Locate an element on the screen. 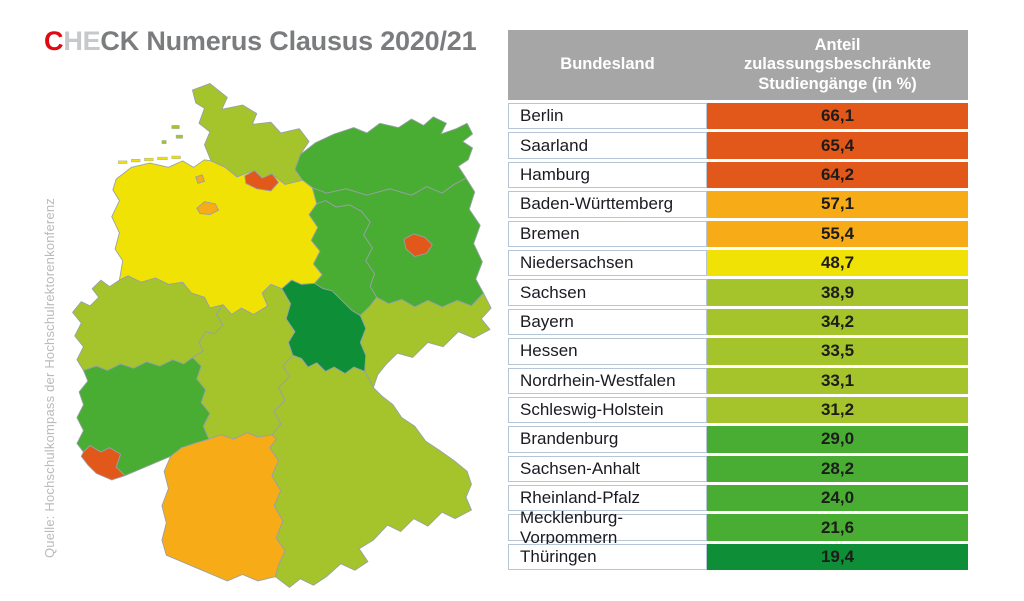 This screenshot has height=601, width=1024. value-cell: 19,4 is located at coordinates (837, 557).